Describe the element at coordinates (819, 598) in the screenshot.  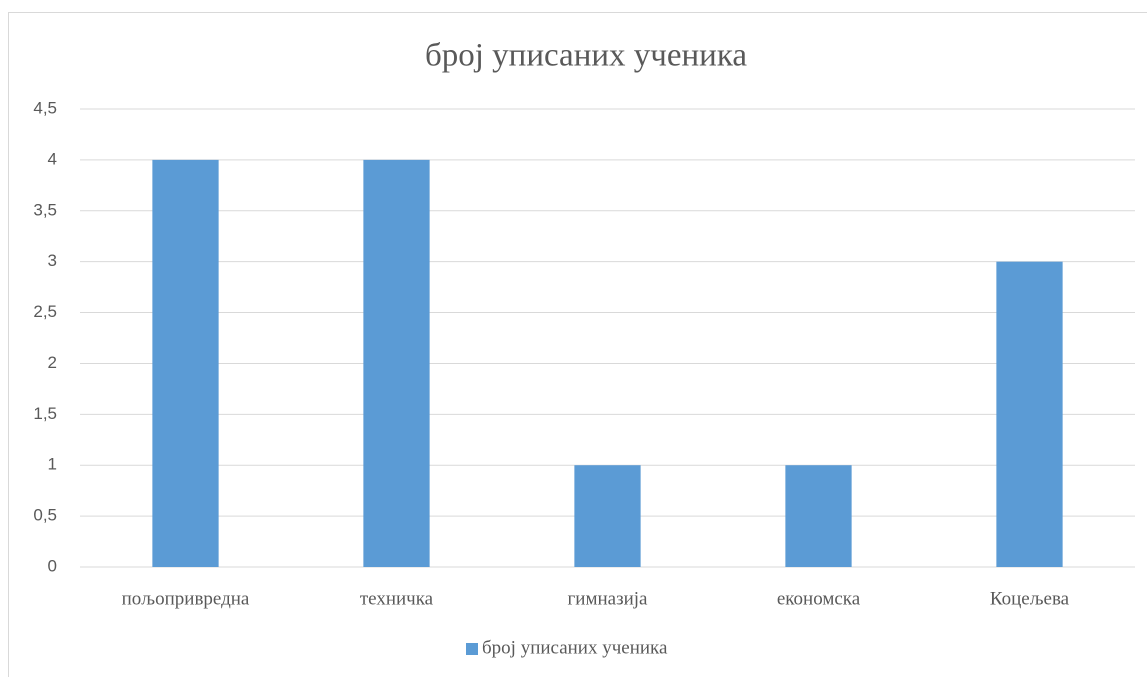
I see `x-tick-label: економска` at that location.